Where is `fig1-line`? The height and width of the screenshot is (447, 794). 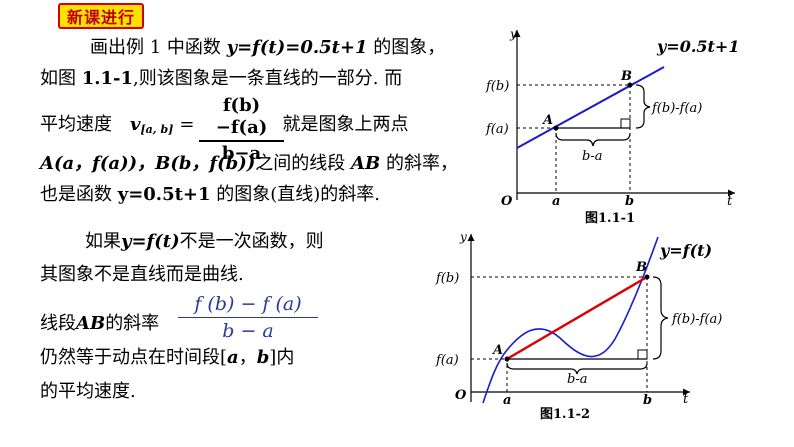
fig1-line is located at coordinates (590, 107).